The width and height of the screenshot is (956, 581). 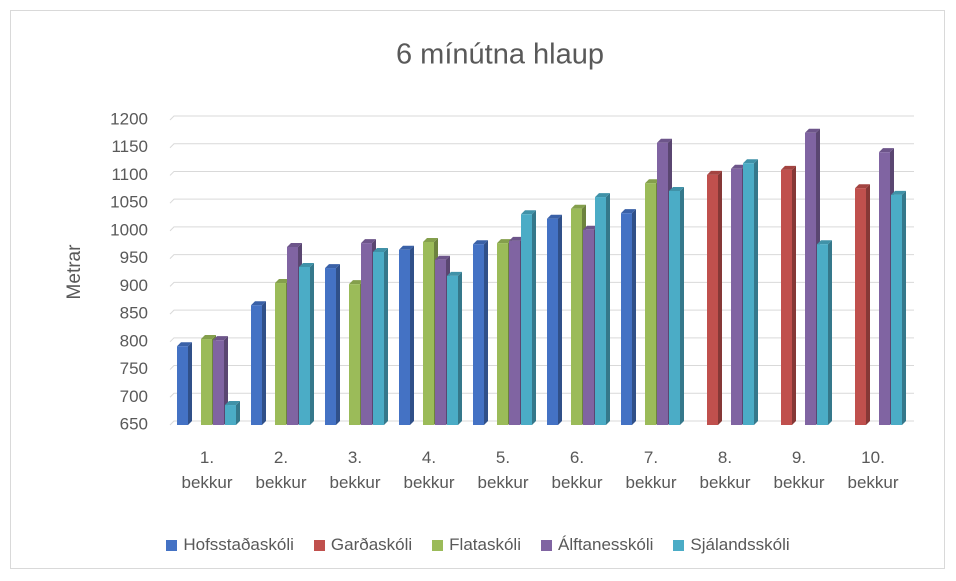 What do you see at coordinates (207, 470) in the screenshot?
I see `x-tick-label: 1. bekkur` at bounding box center [207, 470].